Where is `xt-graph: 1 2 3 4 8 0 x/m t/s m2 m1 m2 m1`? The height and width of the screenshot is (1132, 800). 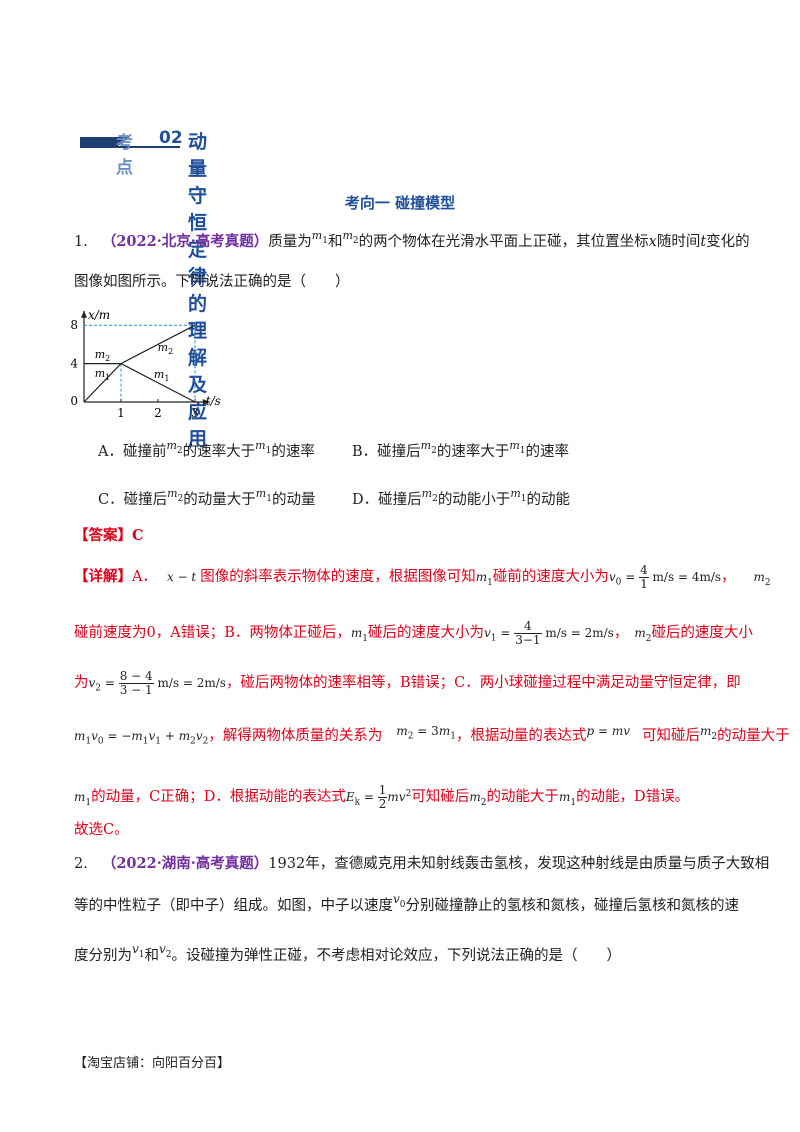 xt-graph: 1 2 3 4 8 0 x/m t/s m2 m1 m2 m1 is located at coordinates (145, 364).